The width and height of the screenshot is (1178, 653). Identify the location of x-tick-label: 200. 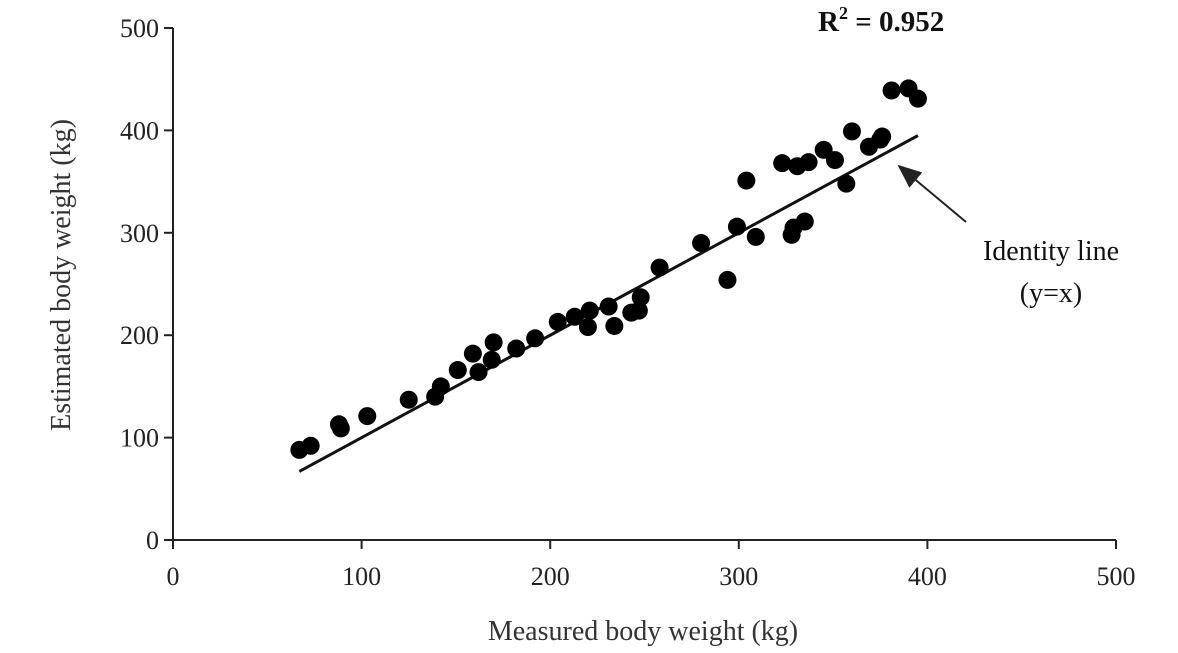
(550, 576).